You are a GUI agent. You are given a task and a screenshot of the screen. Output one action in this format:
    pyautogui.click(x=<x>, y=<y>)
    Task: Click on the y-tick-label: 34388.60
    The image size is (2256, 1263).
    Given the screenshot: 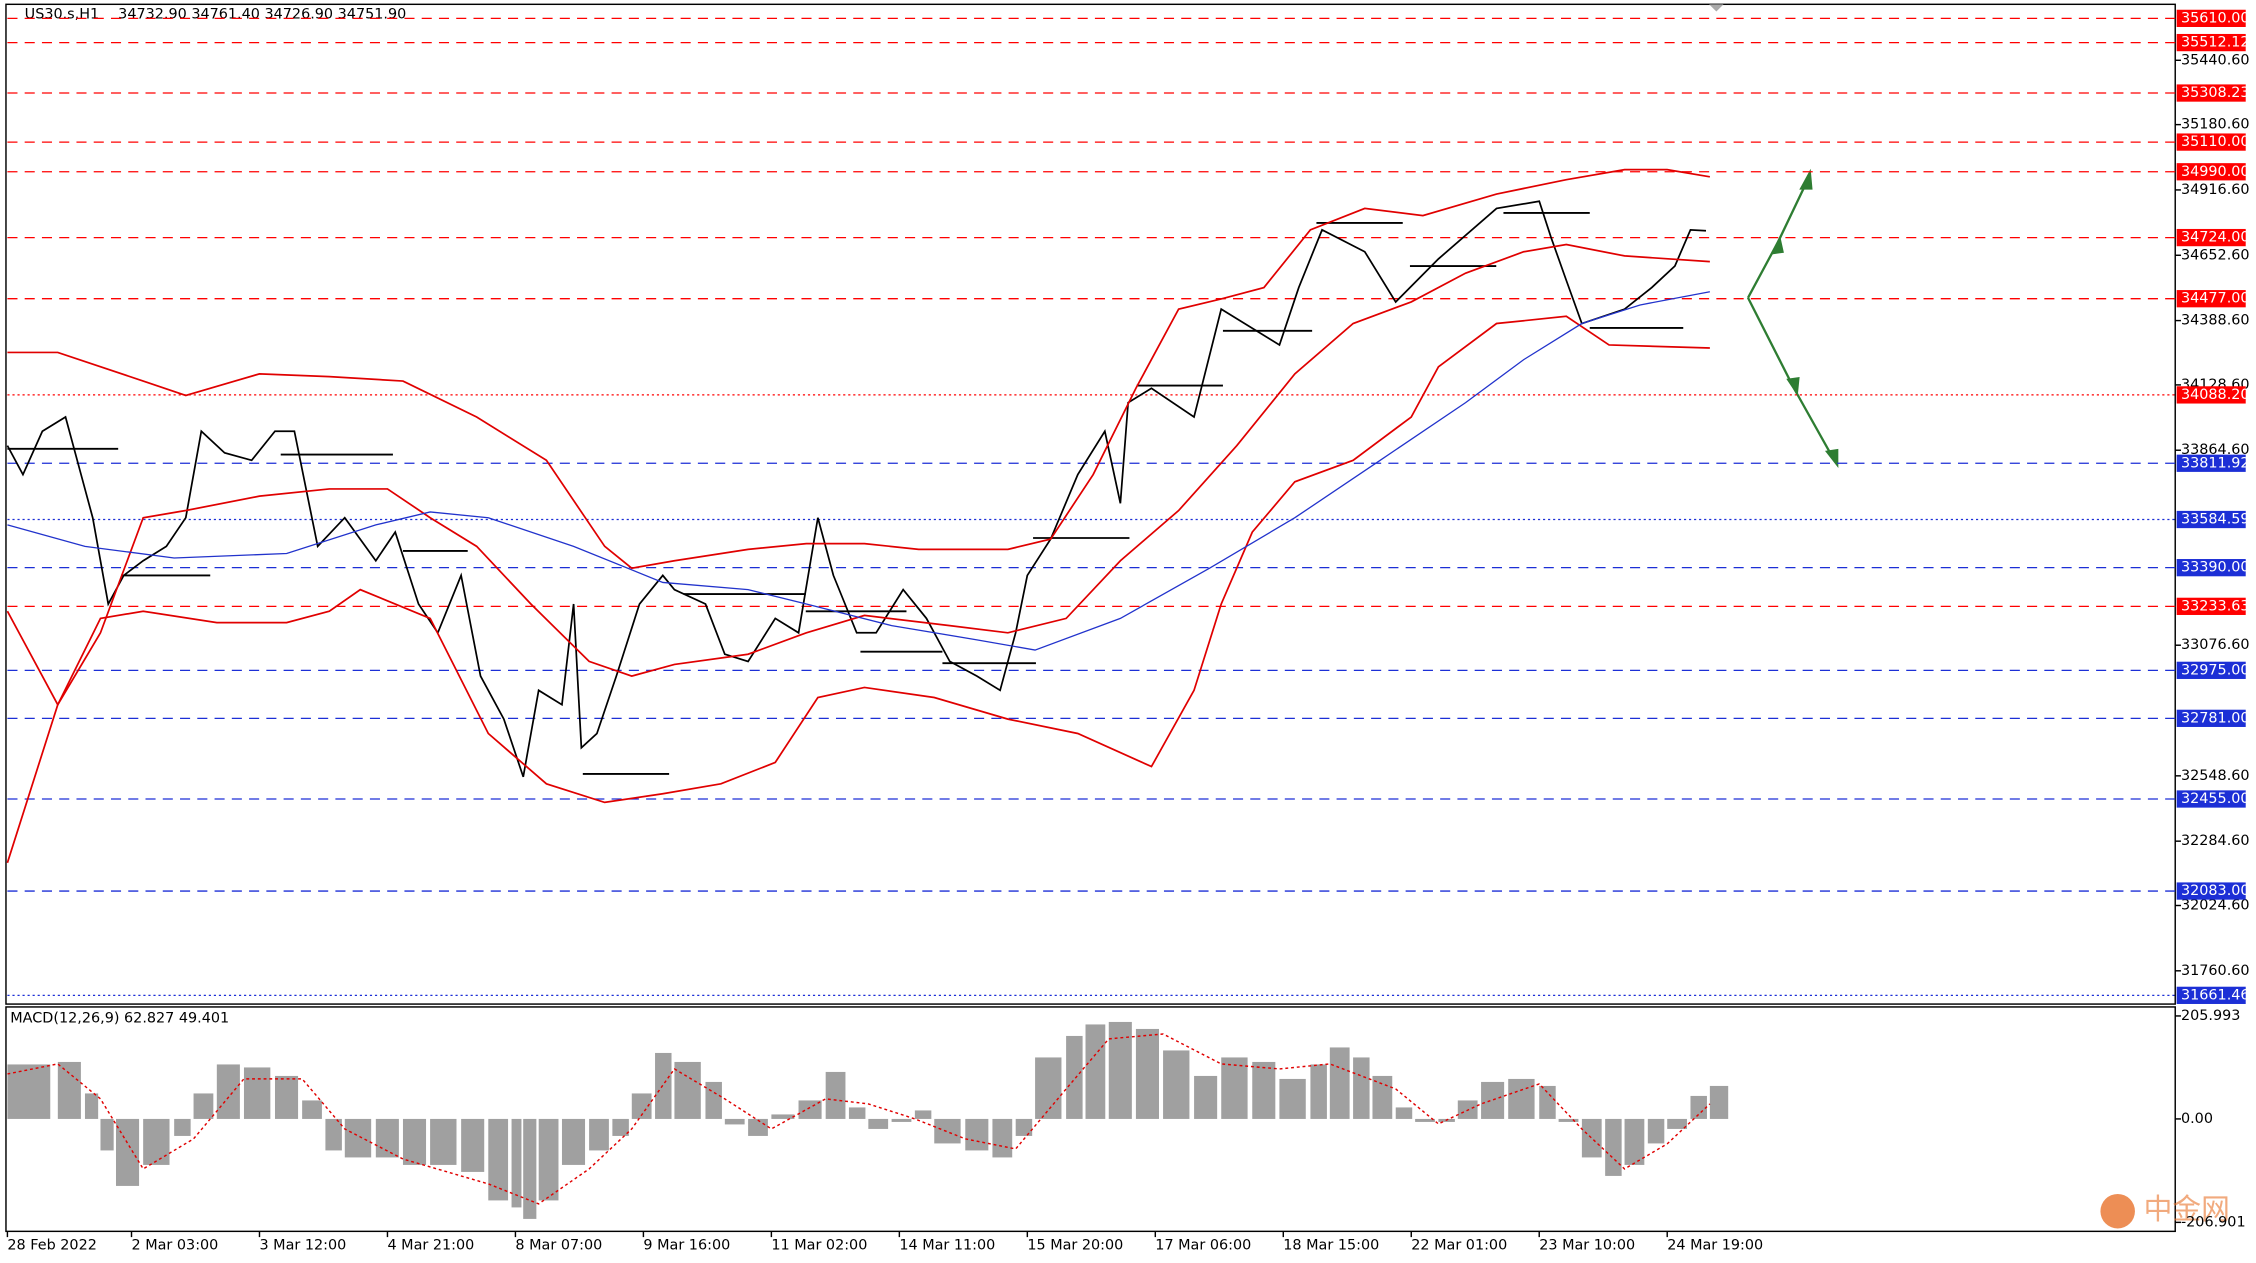 What is the action you would take?
    pyautogui.click(x=2215, y=321)
    